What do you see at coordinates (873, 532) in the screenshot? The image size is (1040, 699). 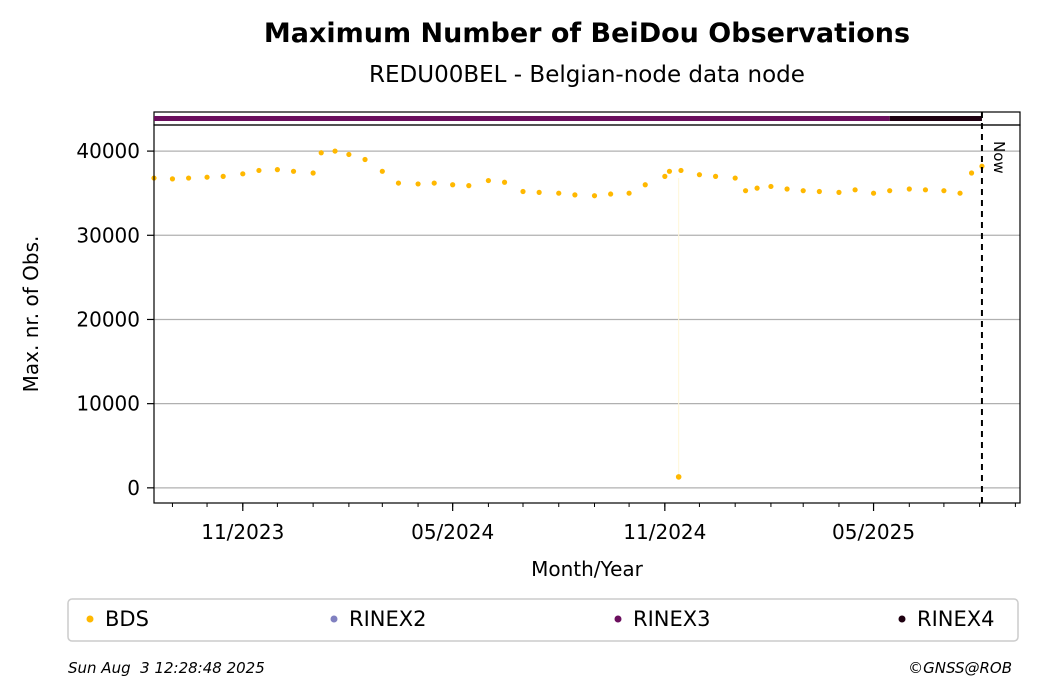 I see `x-tick-label: 05/2025` at bounding box center [873, 532].